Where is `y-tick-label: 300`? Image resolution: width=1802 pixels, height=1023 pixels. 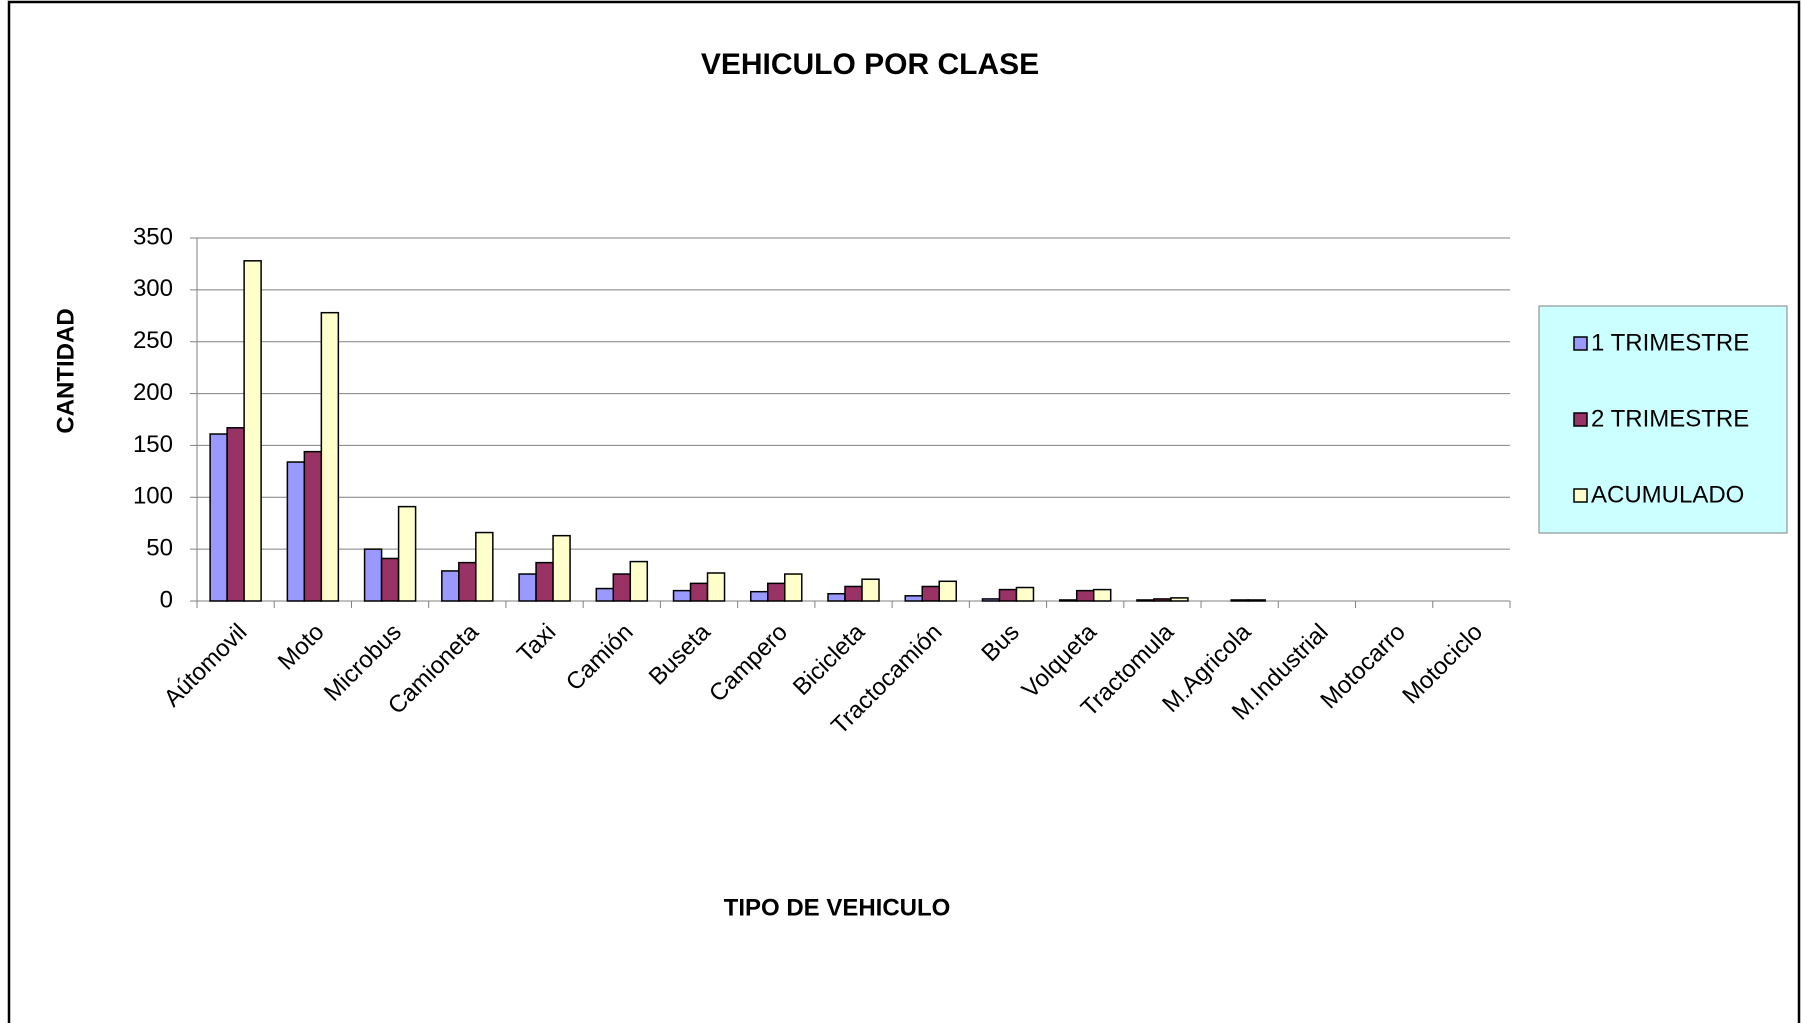
y-tick-label: 300 is located at coordinates (153, 288).